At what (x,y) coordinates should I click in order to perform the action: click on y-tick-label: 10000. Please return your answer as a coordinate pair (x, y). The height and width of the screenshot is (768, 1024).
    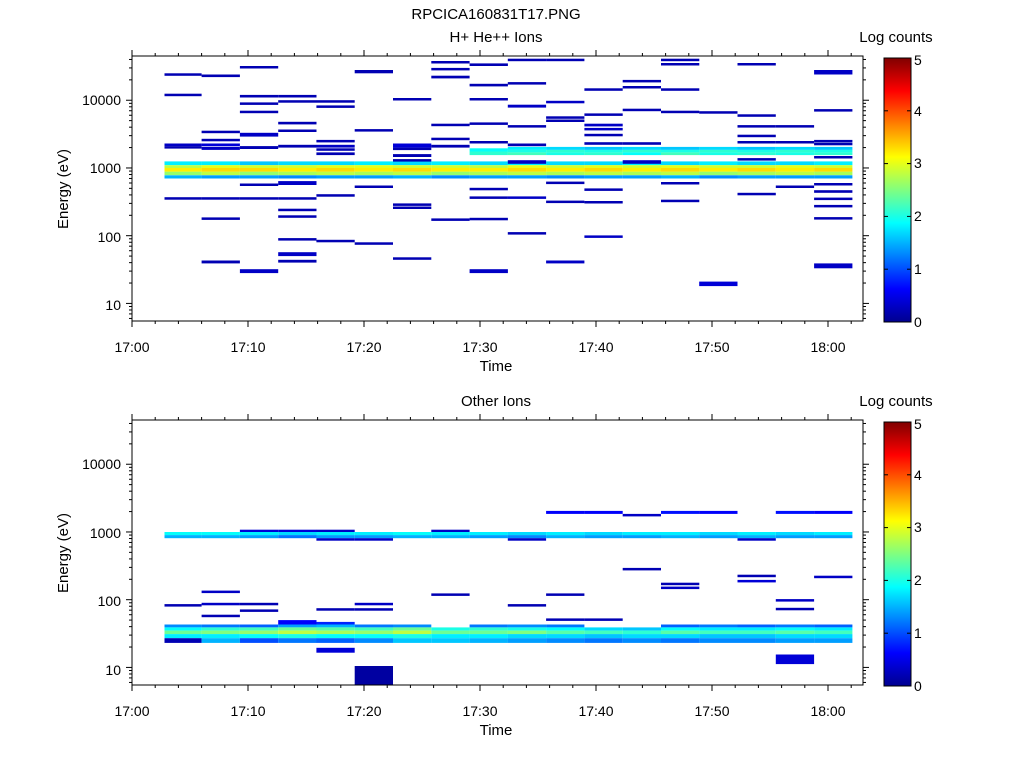
    Looking at the image, I should click on (101, 100).